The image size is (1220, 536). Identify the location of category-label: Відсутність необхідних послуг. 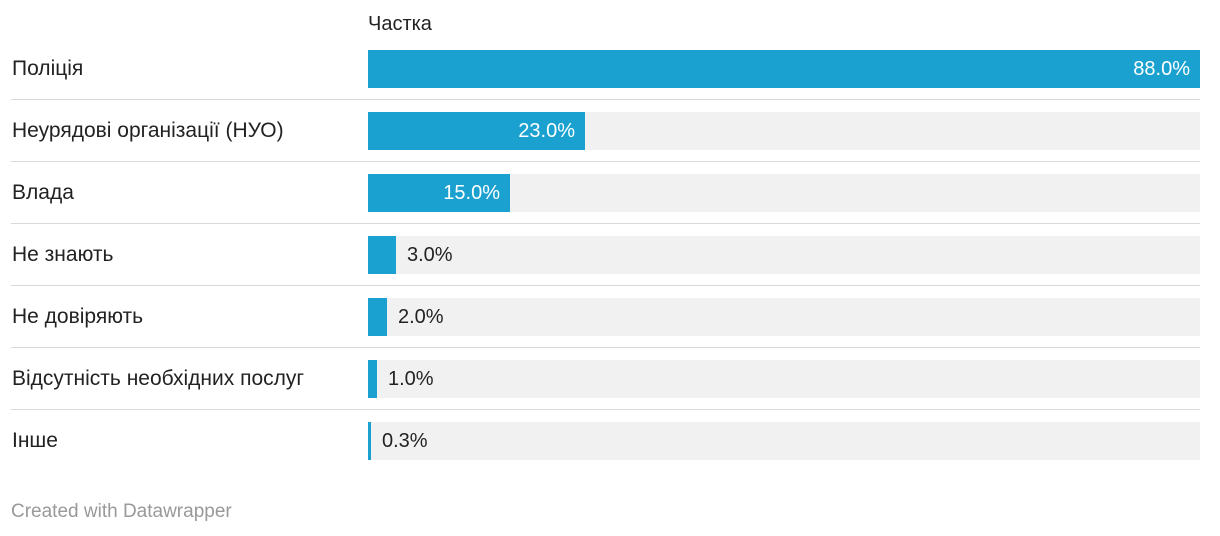
(158, 378).